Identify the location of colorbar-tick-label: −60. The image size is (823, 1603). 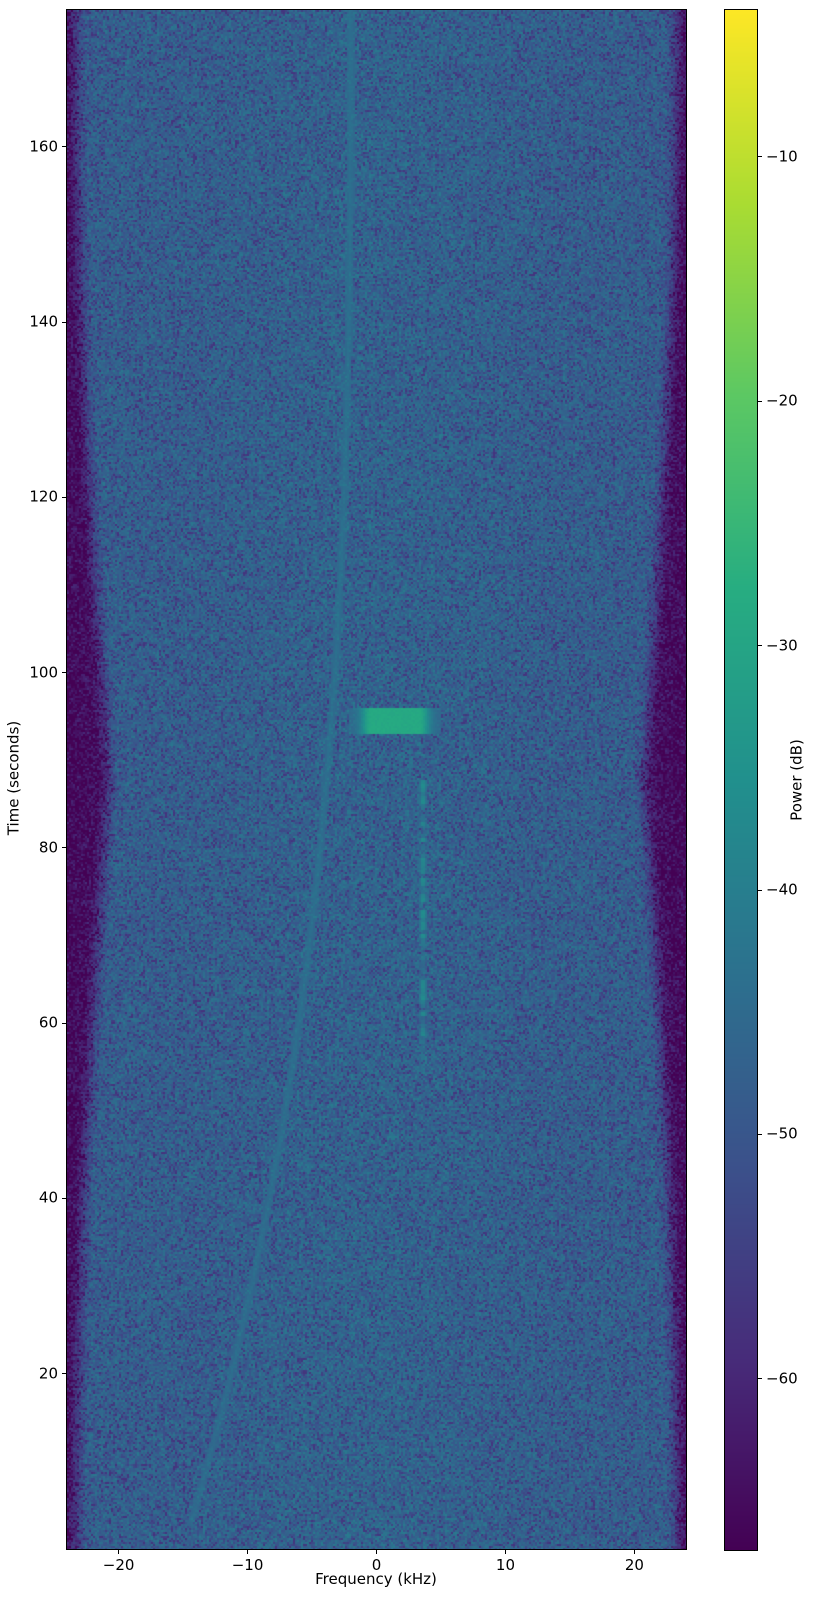
(782, 1378).